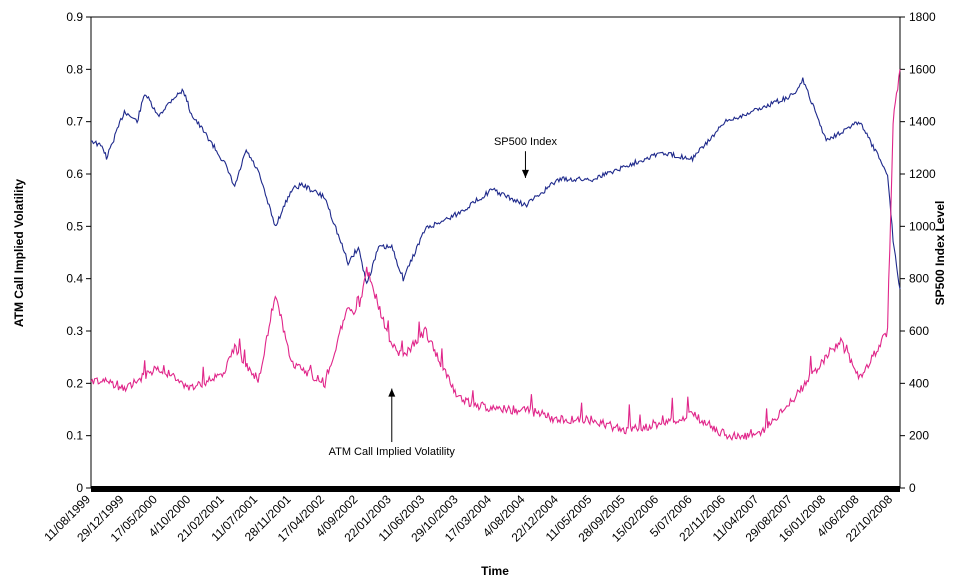  What do you see at coordinates (74, 69) in the screenshot?
I see `left-tick-label: 0.8` at bounding box center [74, 69].